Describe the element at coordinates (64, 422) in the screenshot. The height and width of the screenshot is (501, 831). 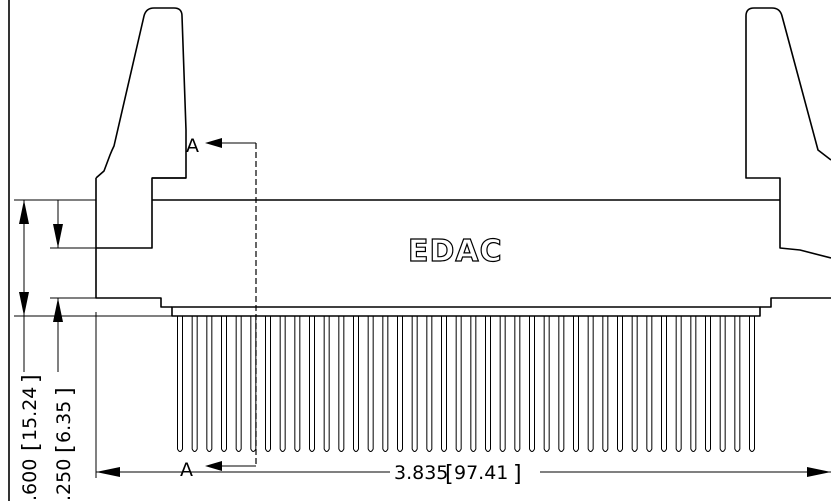
I see `height-body-alt: 6.35` at that location.